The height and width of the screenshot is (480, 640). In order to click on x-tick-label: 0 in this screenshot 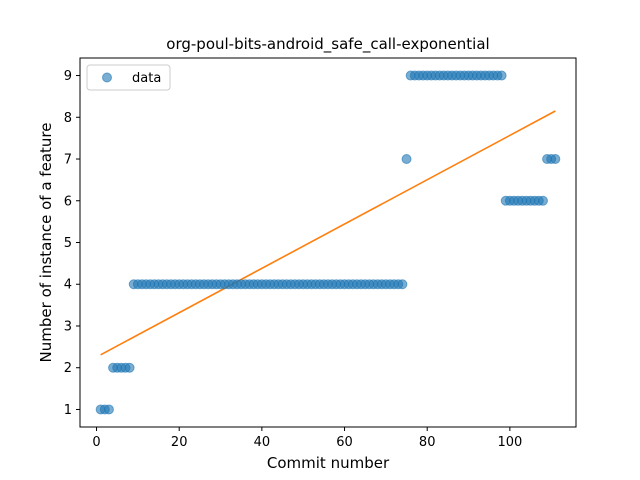, I will do `click(96, 442)`.